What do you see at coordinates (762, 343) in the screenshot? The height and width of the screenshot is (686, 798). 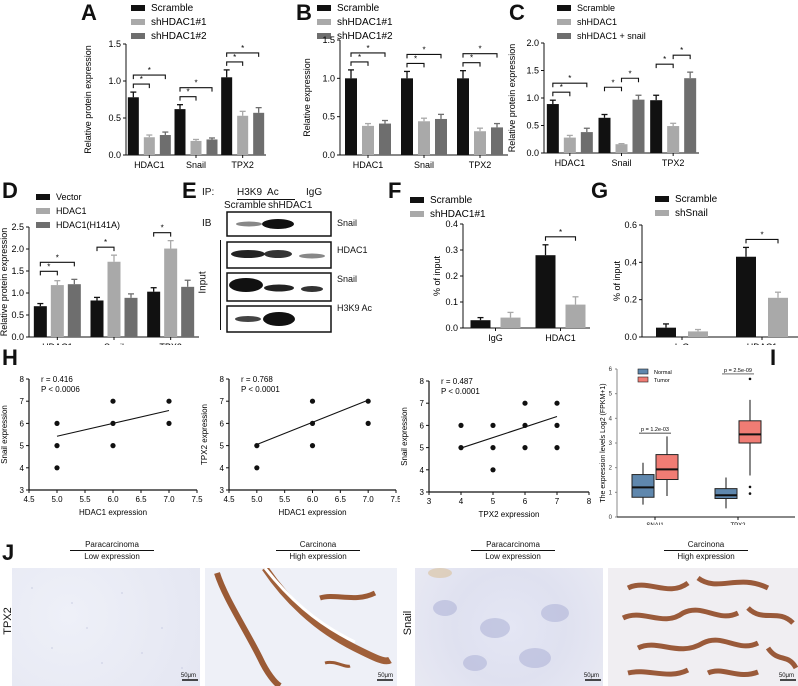 I see `svg-text: HDAC1` at bounding box center [762, 343].